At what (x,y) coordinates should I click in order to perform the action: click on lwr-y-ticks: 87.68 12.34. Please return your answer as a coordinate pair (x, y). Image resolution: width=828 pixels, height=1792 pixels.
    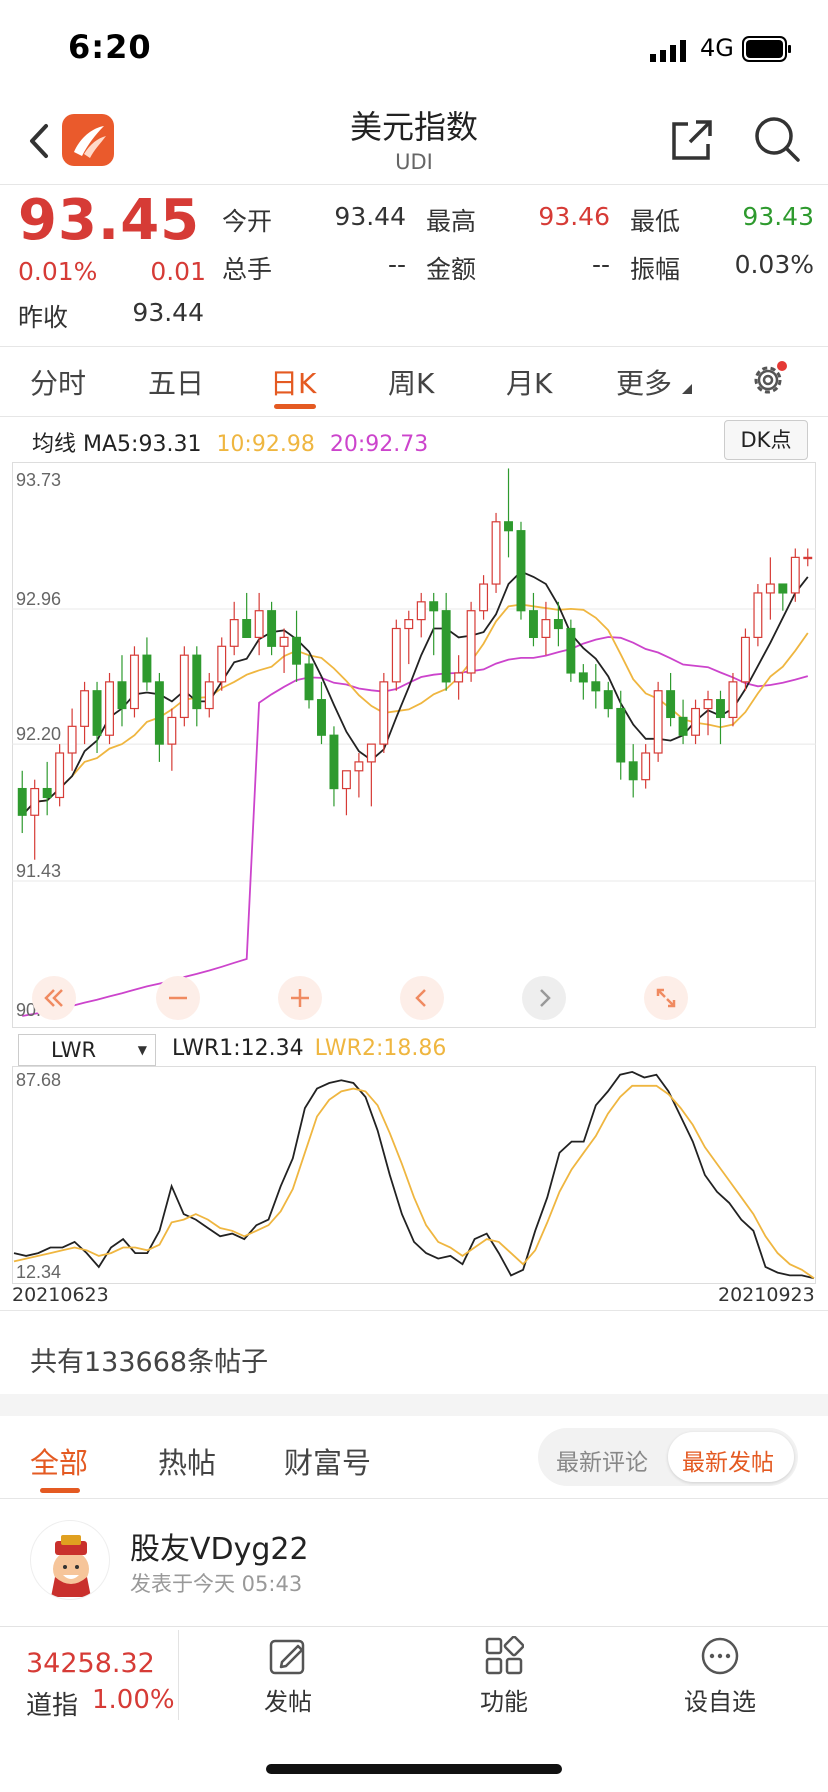
    Looking at the image, I should click on (38, 1176).